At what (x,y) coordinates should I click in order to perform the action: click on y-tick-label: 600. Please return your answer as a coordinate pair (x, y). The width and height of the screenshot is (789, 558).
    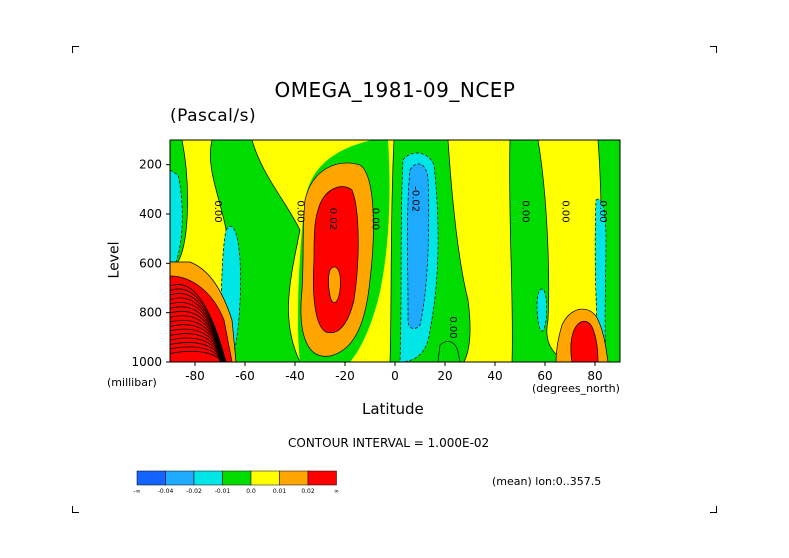
    Looking at the image, I should click on (150, 263).